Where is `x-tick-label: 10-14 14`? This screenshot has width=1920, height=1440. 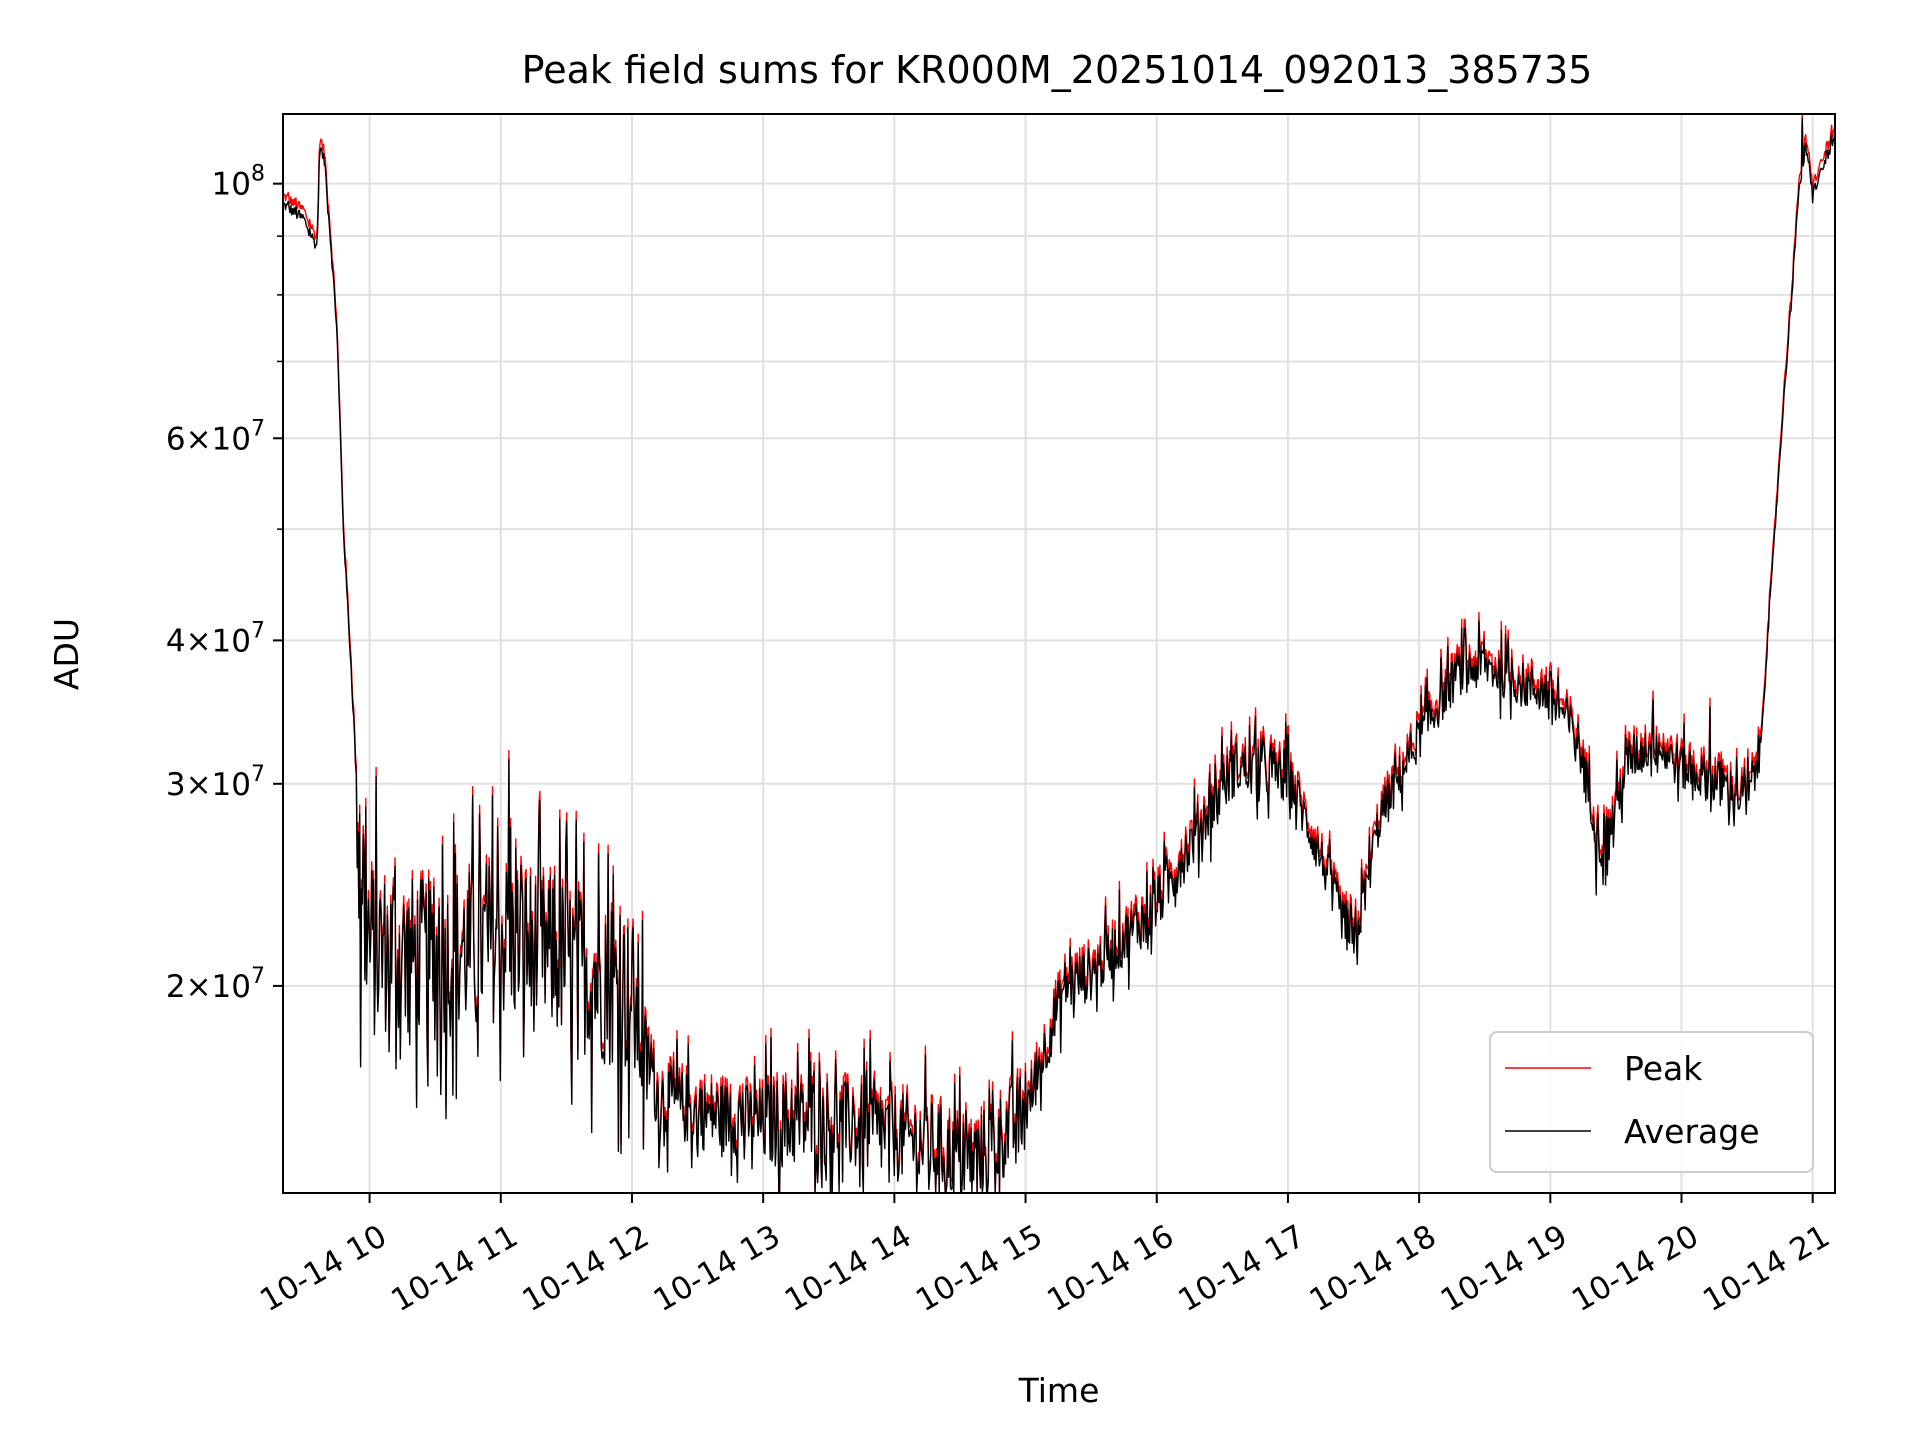
x-tick-label: 10-14 14 is located at coordinates (848, 1268).